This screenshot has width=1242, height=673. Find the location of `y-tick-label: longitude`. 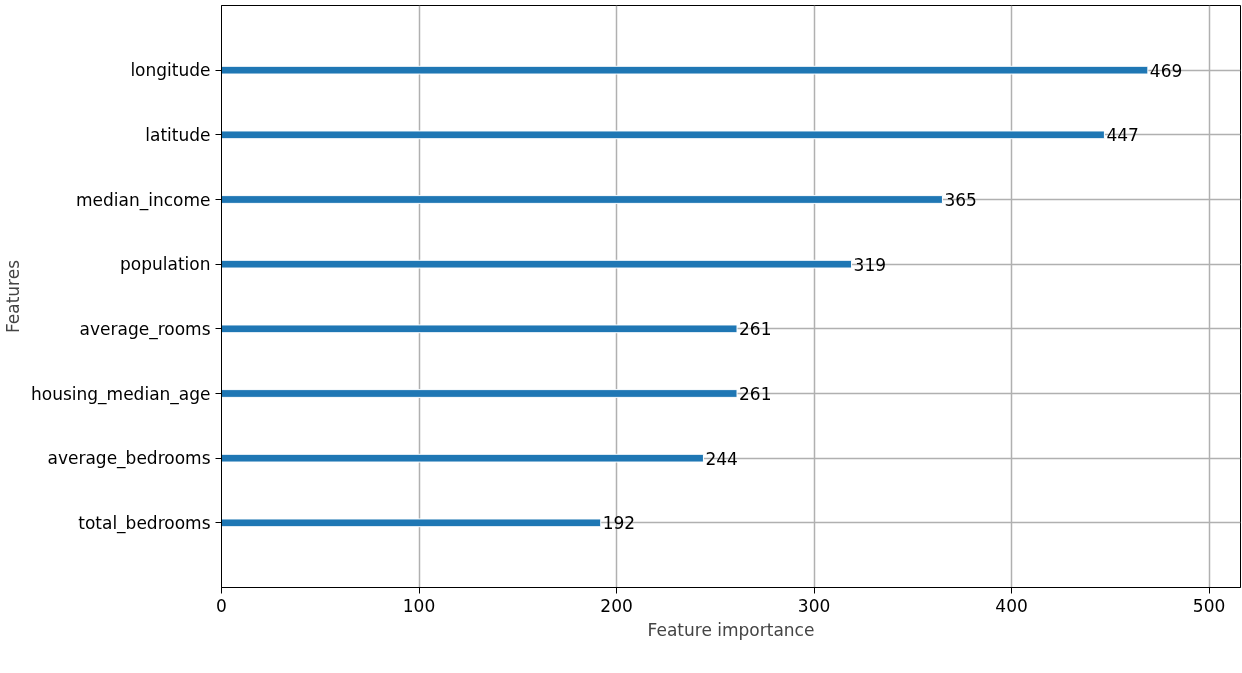

y-tick-label: longitude is located at coordinates (170, 70).